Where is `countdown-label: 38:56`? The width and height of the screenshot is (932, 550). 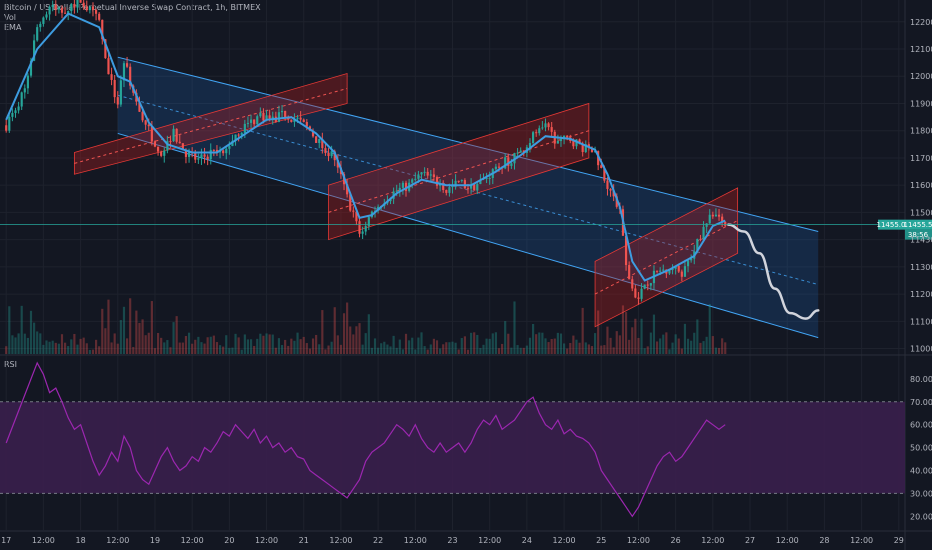
countdown-label: 38:56 is located at coordinates (918, 235).